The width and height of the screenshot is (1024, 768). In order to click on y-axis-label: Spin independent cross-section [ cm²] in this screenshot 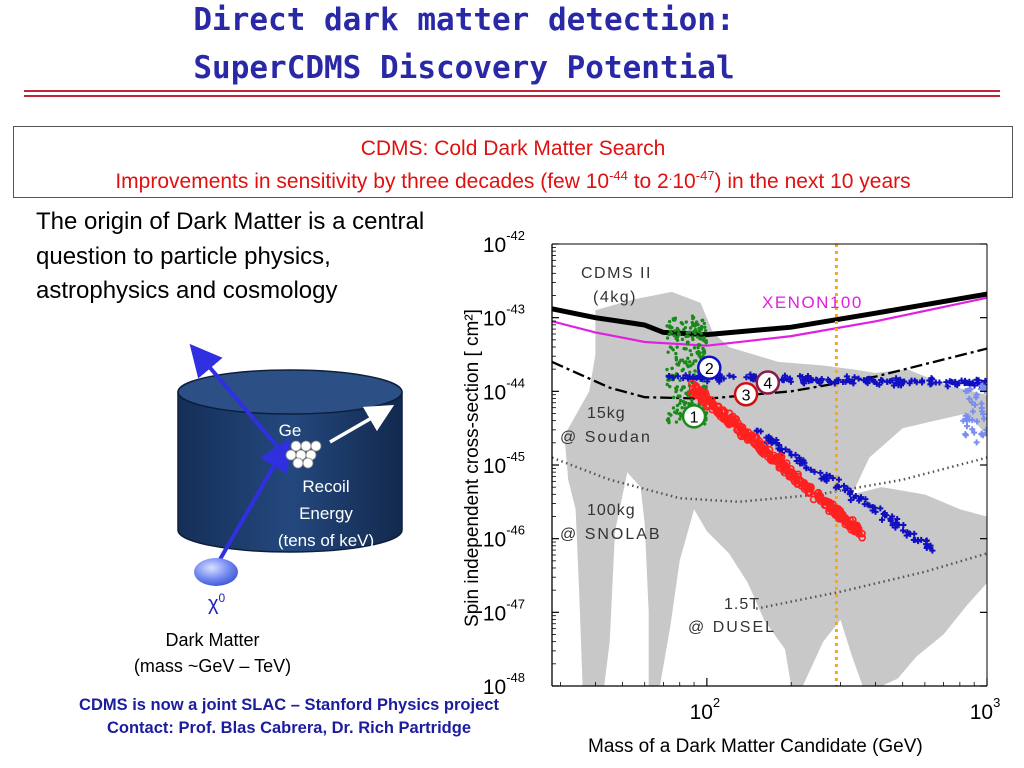, I will do `click(472, 468)`.